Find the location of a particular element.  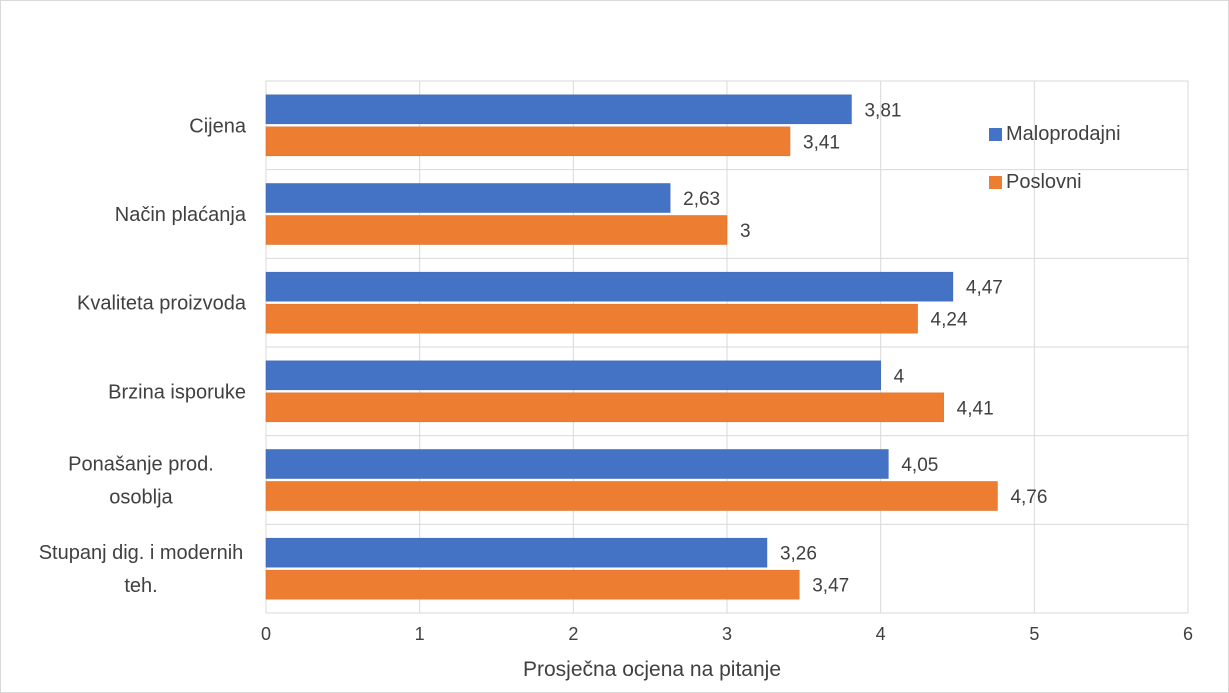

data-label: 3,47 is located at coordinates (830, 586).